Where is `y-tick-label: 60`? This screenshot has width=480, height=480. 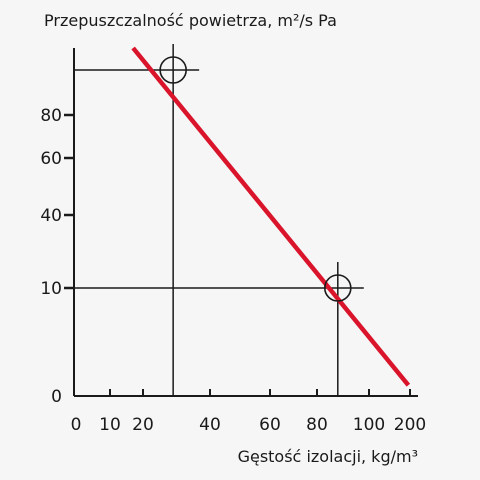
y-tick-label: 60 is located at coordinates (51, 159).